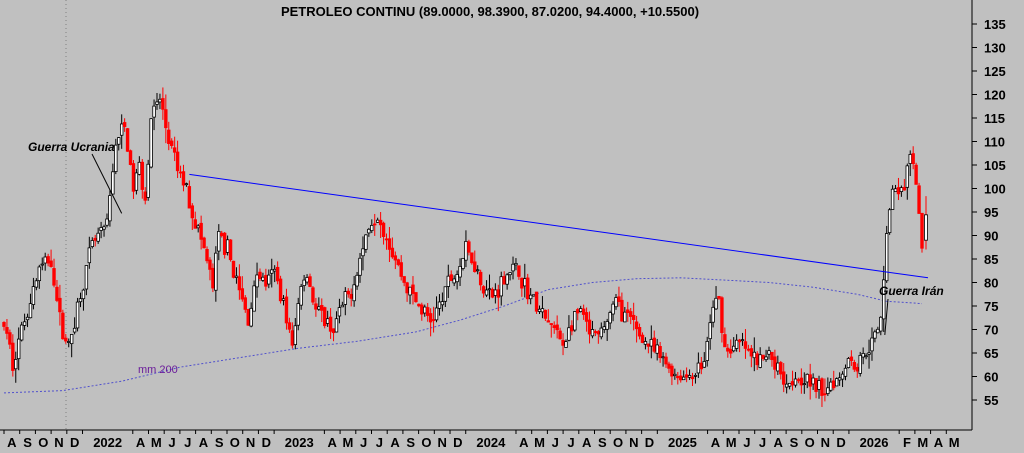 The height and width of the screenshot is (453, 1024). What do you see at coordinates (991, 377) in the screenshot?
I see `y-tick-label: 60` at bounding box center [991, 377].